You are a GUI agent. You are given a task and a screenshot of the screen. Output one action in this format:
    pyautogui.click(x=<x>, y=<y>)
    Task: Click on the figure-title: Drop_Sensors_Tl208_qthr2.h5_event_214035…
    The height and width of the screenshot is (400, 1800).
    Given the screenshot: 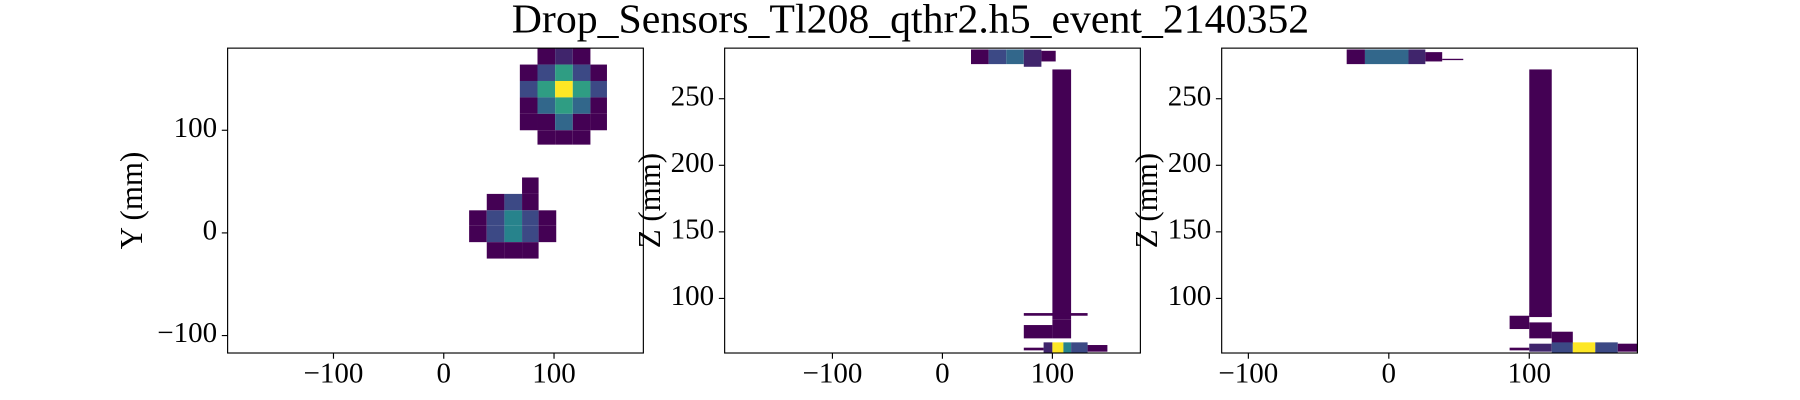 What is the action you would take?
    pyautogui.click(x=910, y=20)
    